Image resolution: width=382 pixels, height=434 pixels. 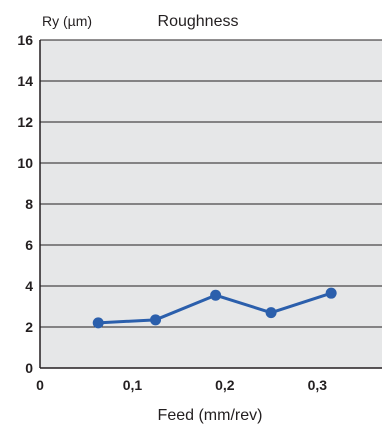 I want to click on series-layer, so click(x=214, y=308).